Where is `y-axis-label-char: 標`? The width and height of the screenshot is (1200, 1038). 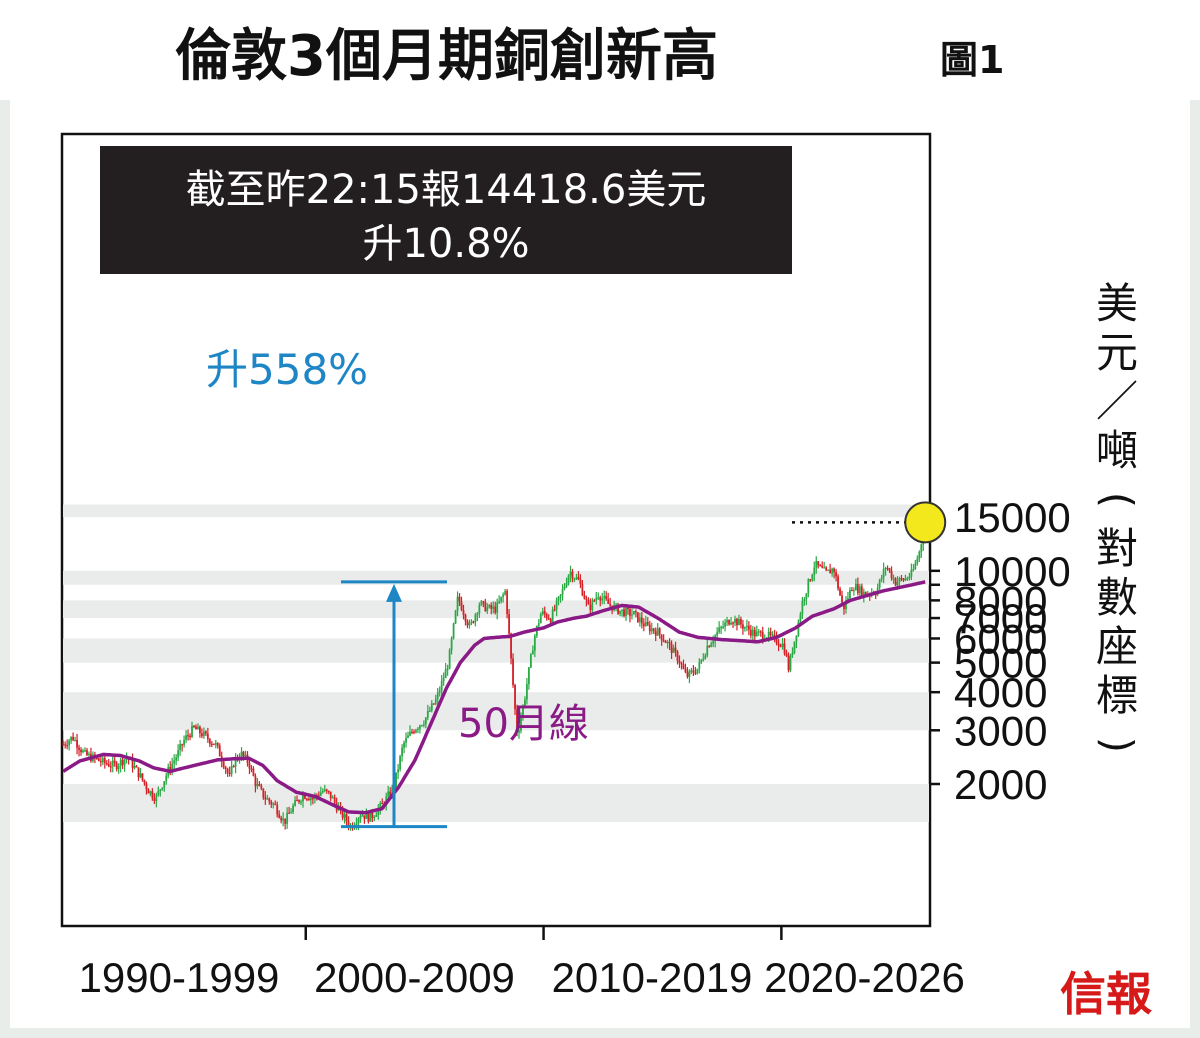 y-axis-label-char: 標 is located at coordinates (1117, 695).